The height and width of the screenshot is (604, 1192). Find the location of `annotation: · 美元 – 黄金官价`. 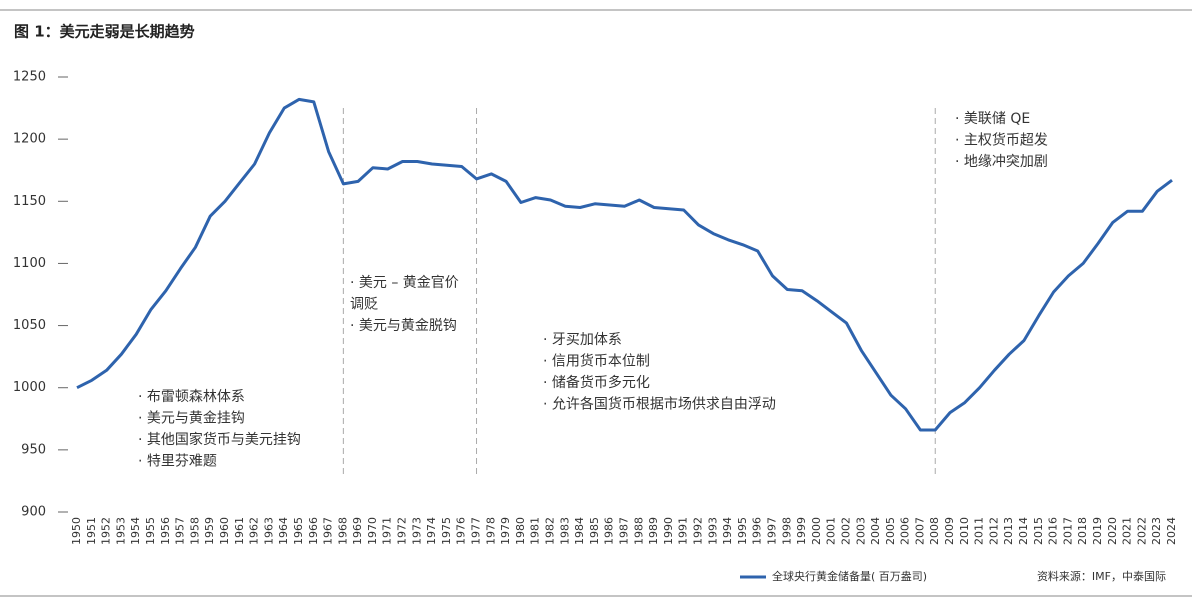

annotation: · 美元 – 黄金官价 is located at coordinates (404, 282).